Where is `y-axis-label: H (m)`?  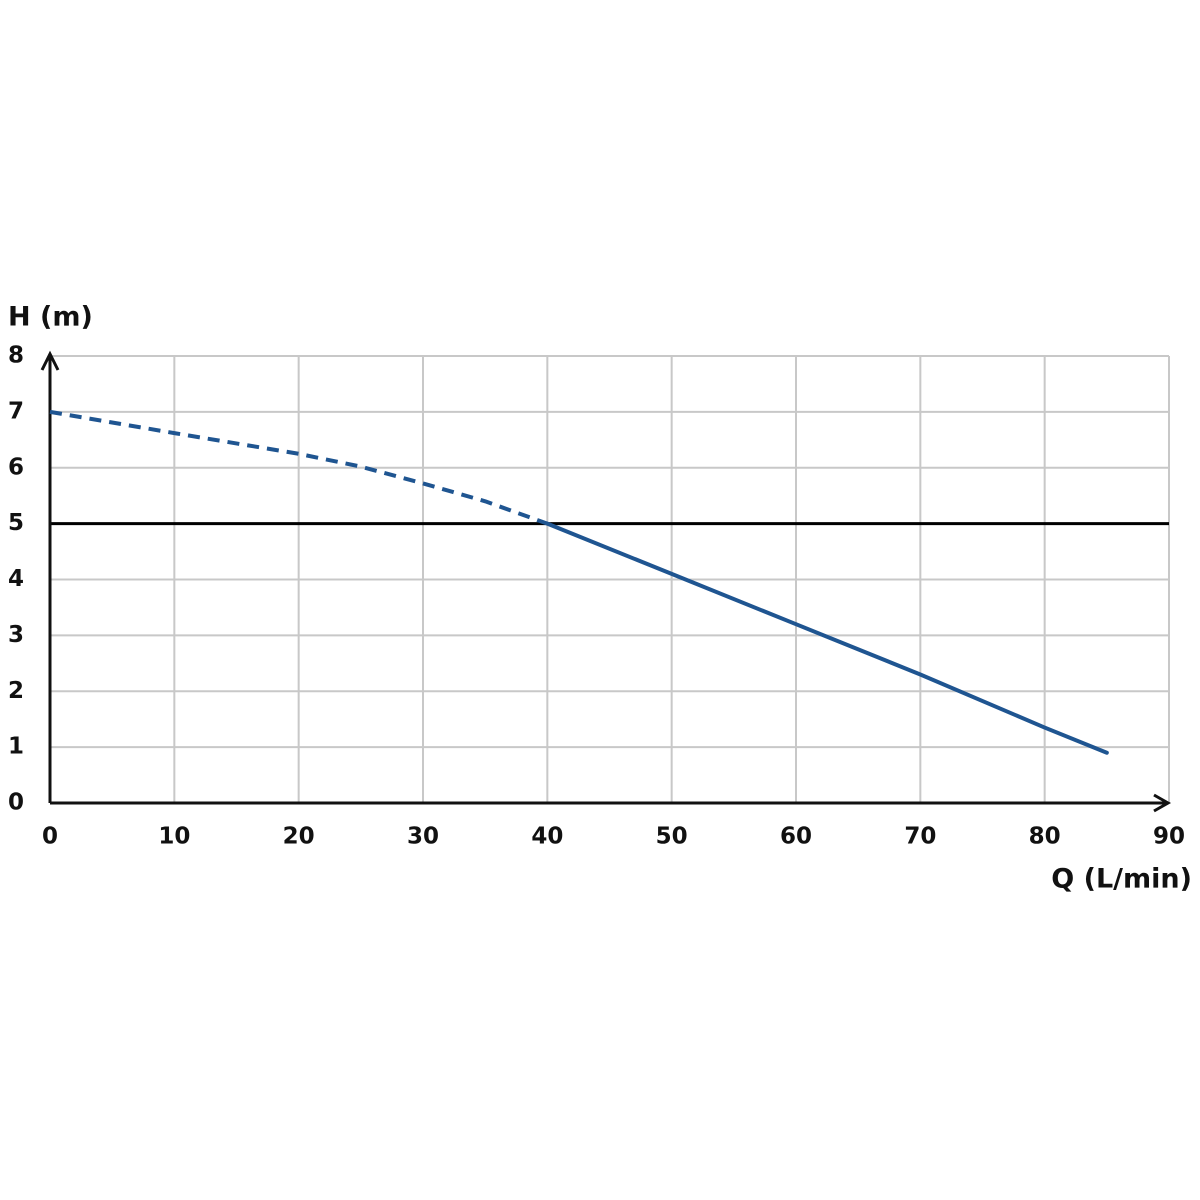
y-axis-label: H (m) is located at coordinates (50, 317).